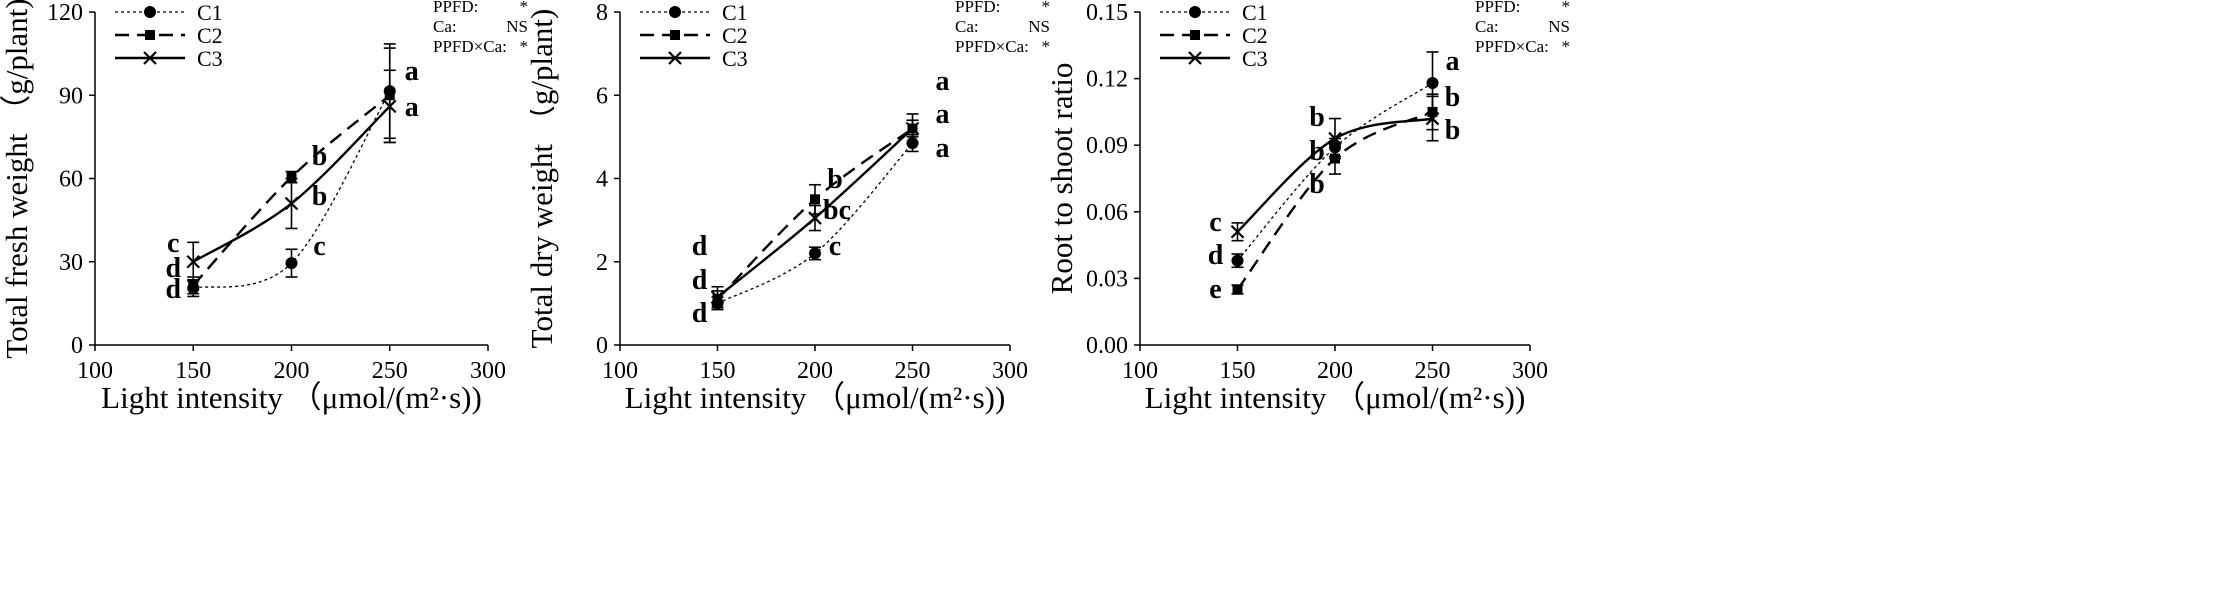  Describe the element at coordinates (71, 263) in the screenshot. I see `y-tick-label: 30` at that location.